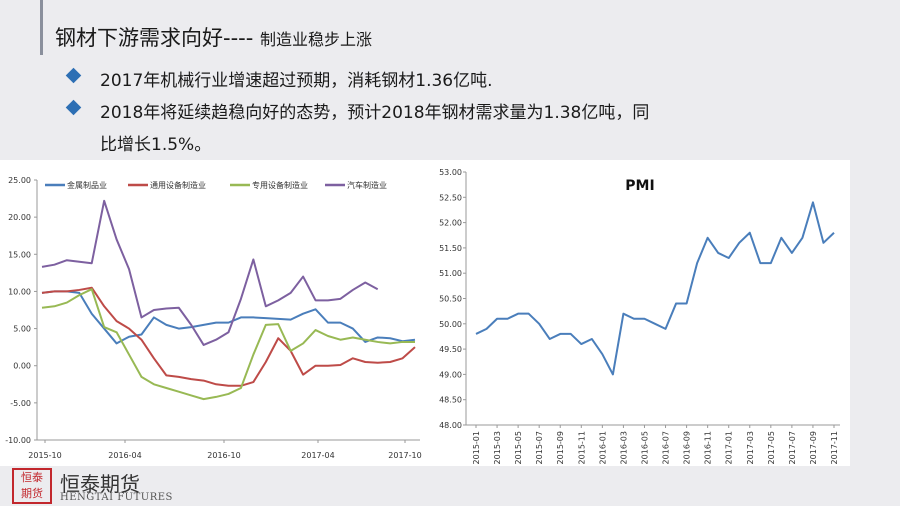 The image size is (900, 506). I want to click on bullet-item: 2018年将延续趋稳向好的态势，预计2018年钢材需求量为1.38亿吨，同, so click(357, 110).